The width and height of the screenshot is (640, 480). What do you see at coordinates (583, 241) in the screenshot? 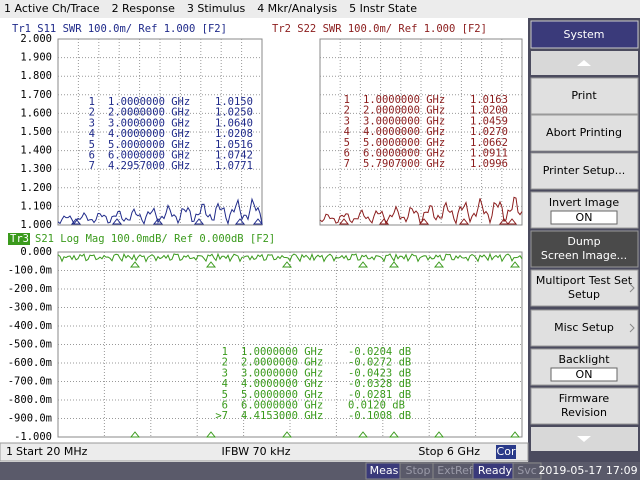
I see `softkey-label: Dump` at bounding box center [583, 241].